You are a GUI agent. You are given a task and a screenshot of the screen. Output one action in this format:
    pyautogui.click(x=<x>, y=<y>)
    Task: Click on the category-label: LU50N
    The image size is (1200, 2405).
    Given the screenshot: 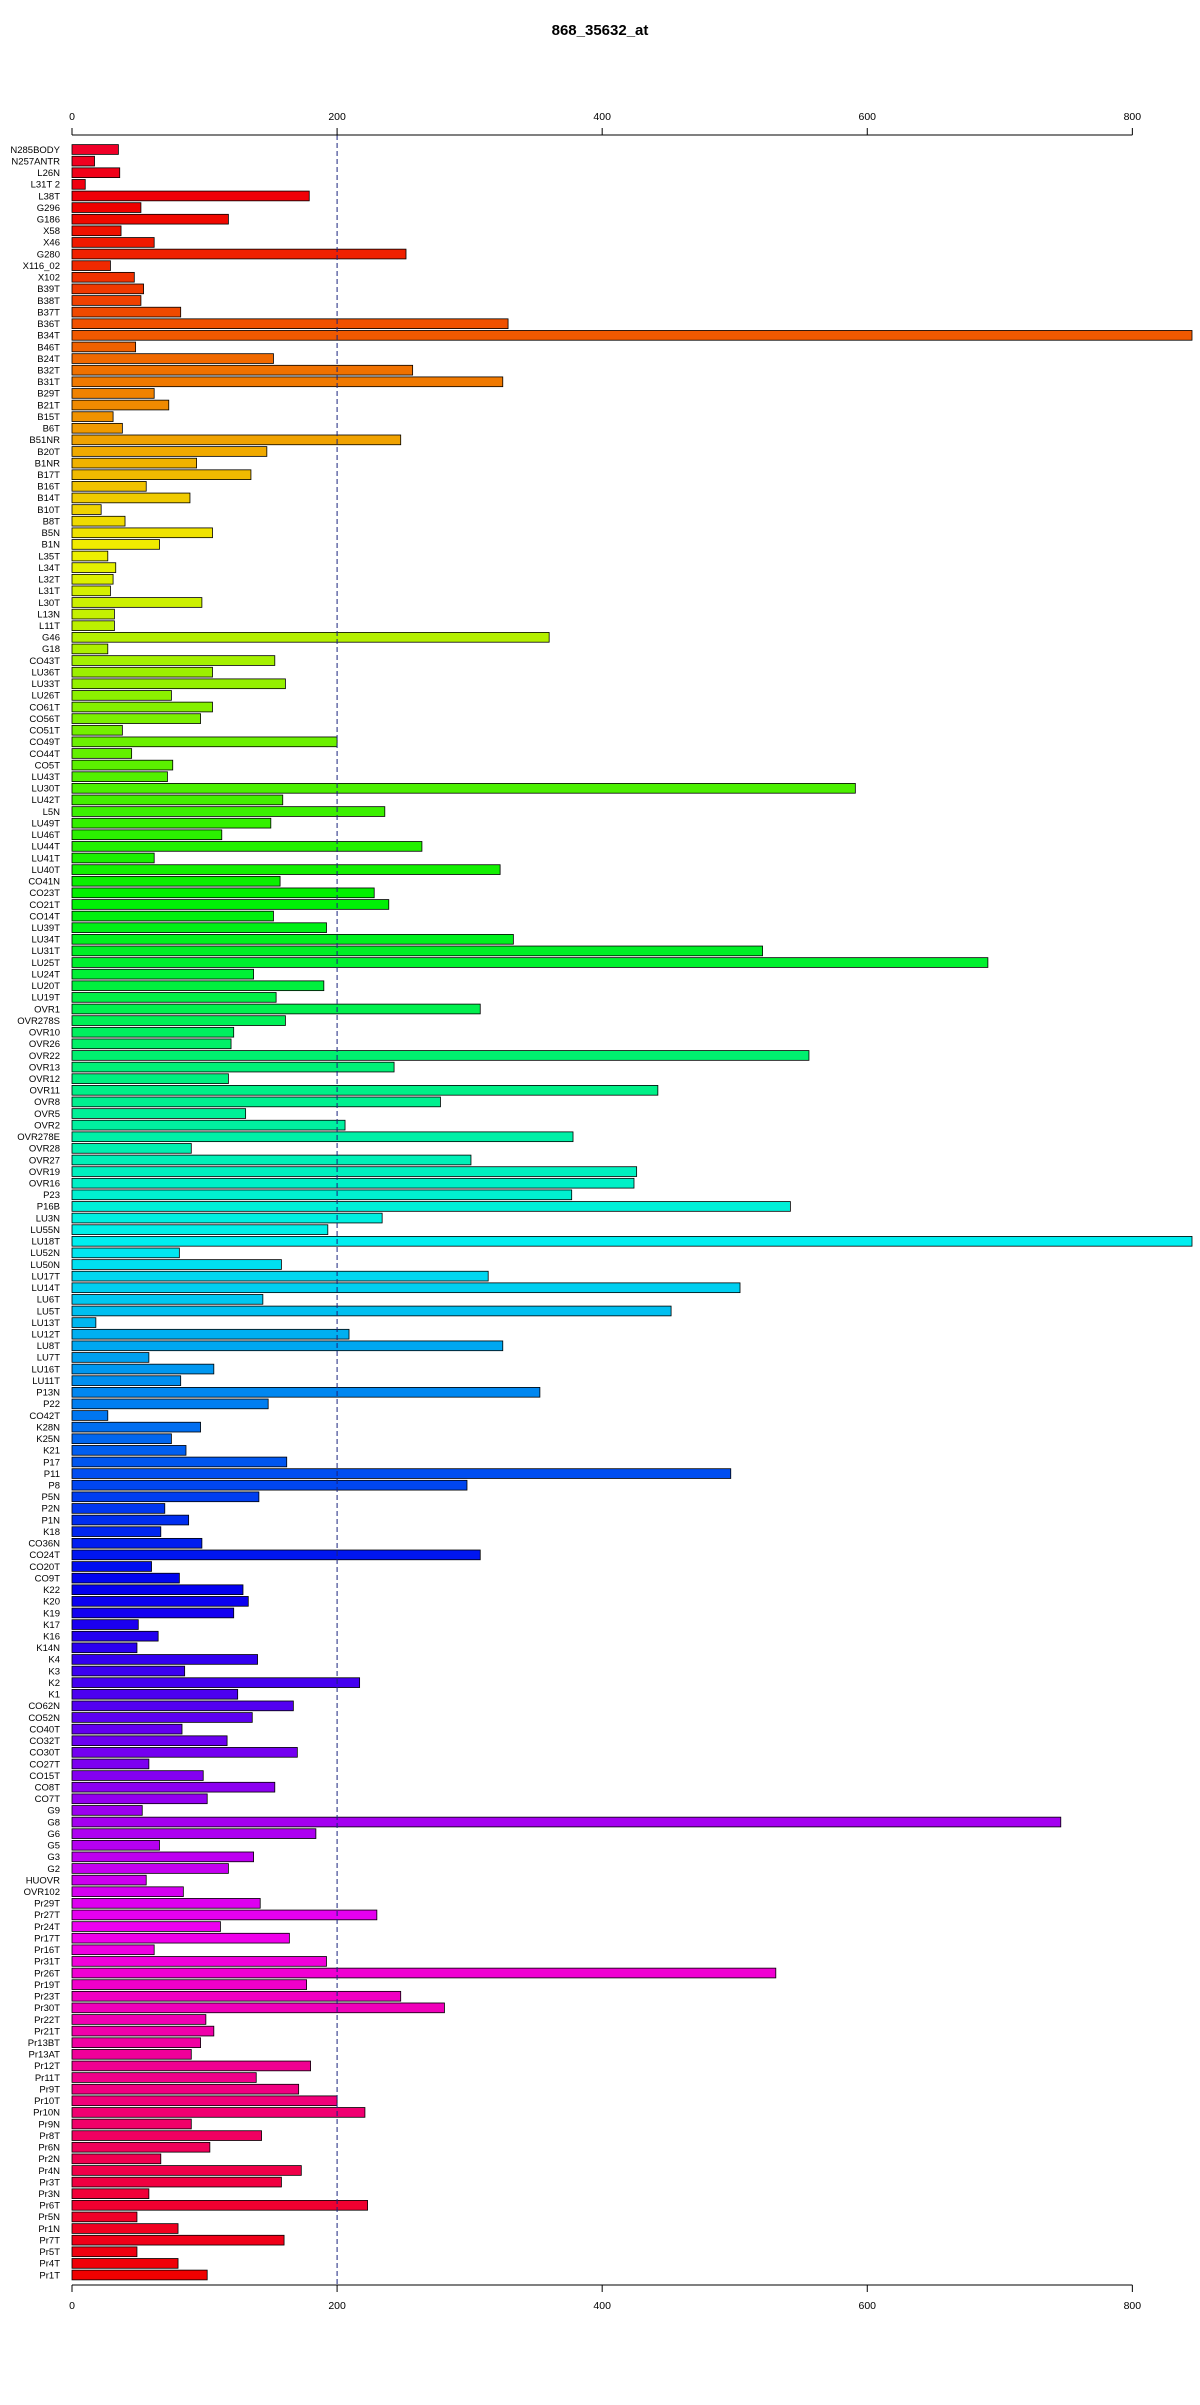 What is the action you would take?
    pyautogui.click(x=45, y=1265)
    